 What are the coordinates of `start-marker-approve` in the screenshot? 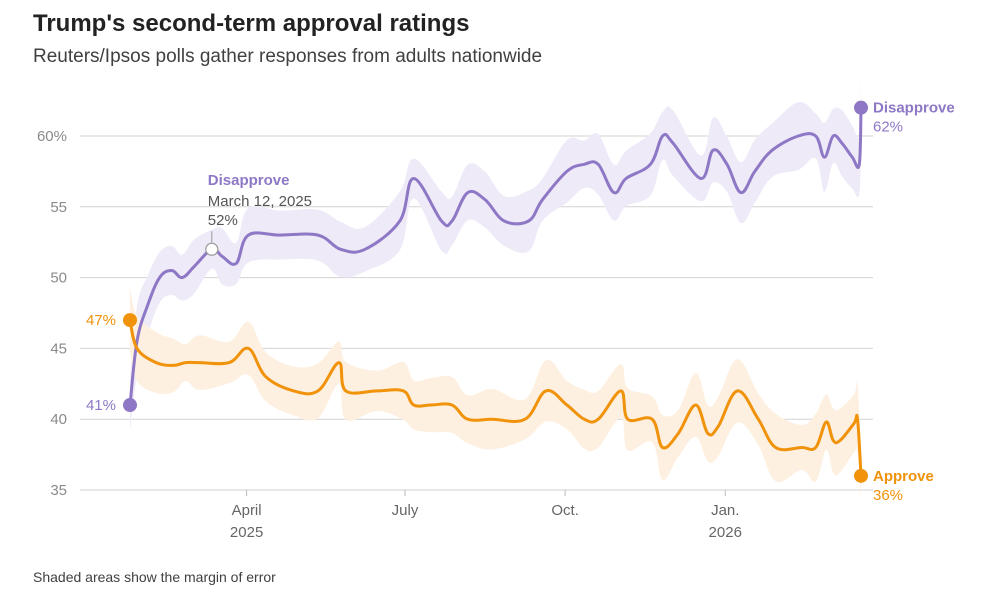 It's located at (130, 320).